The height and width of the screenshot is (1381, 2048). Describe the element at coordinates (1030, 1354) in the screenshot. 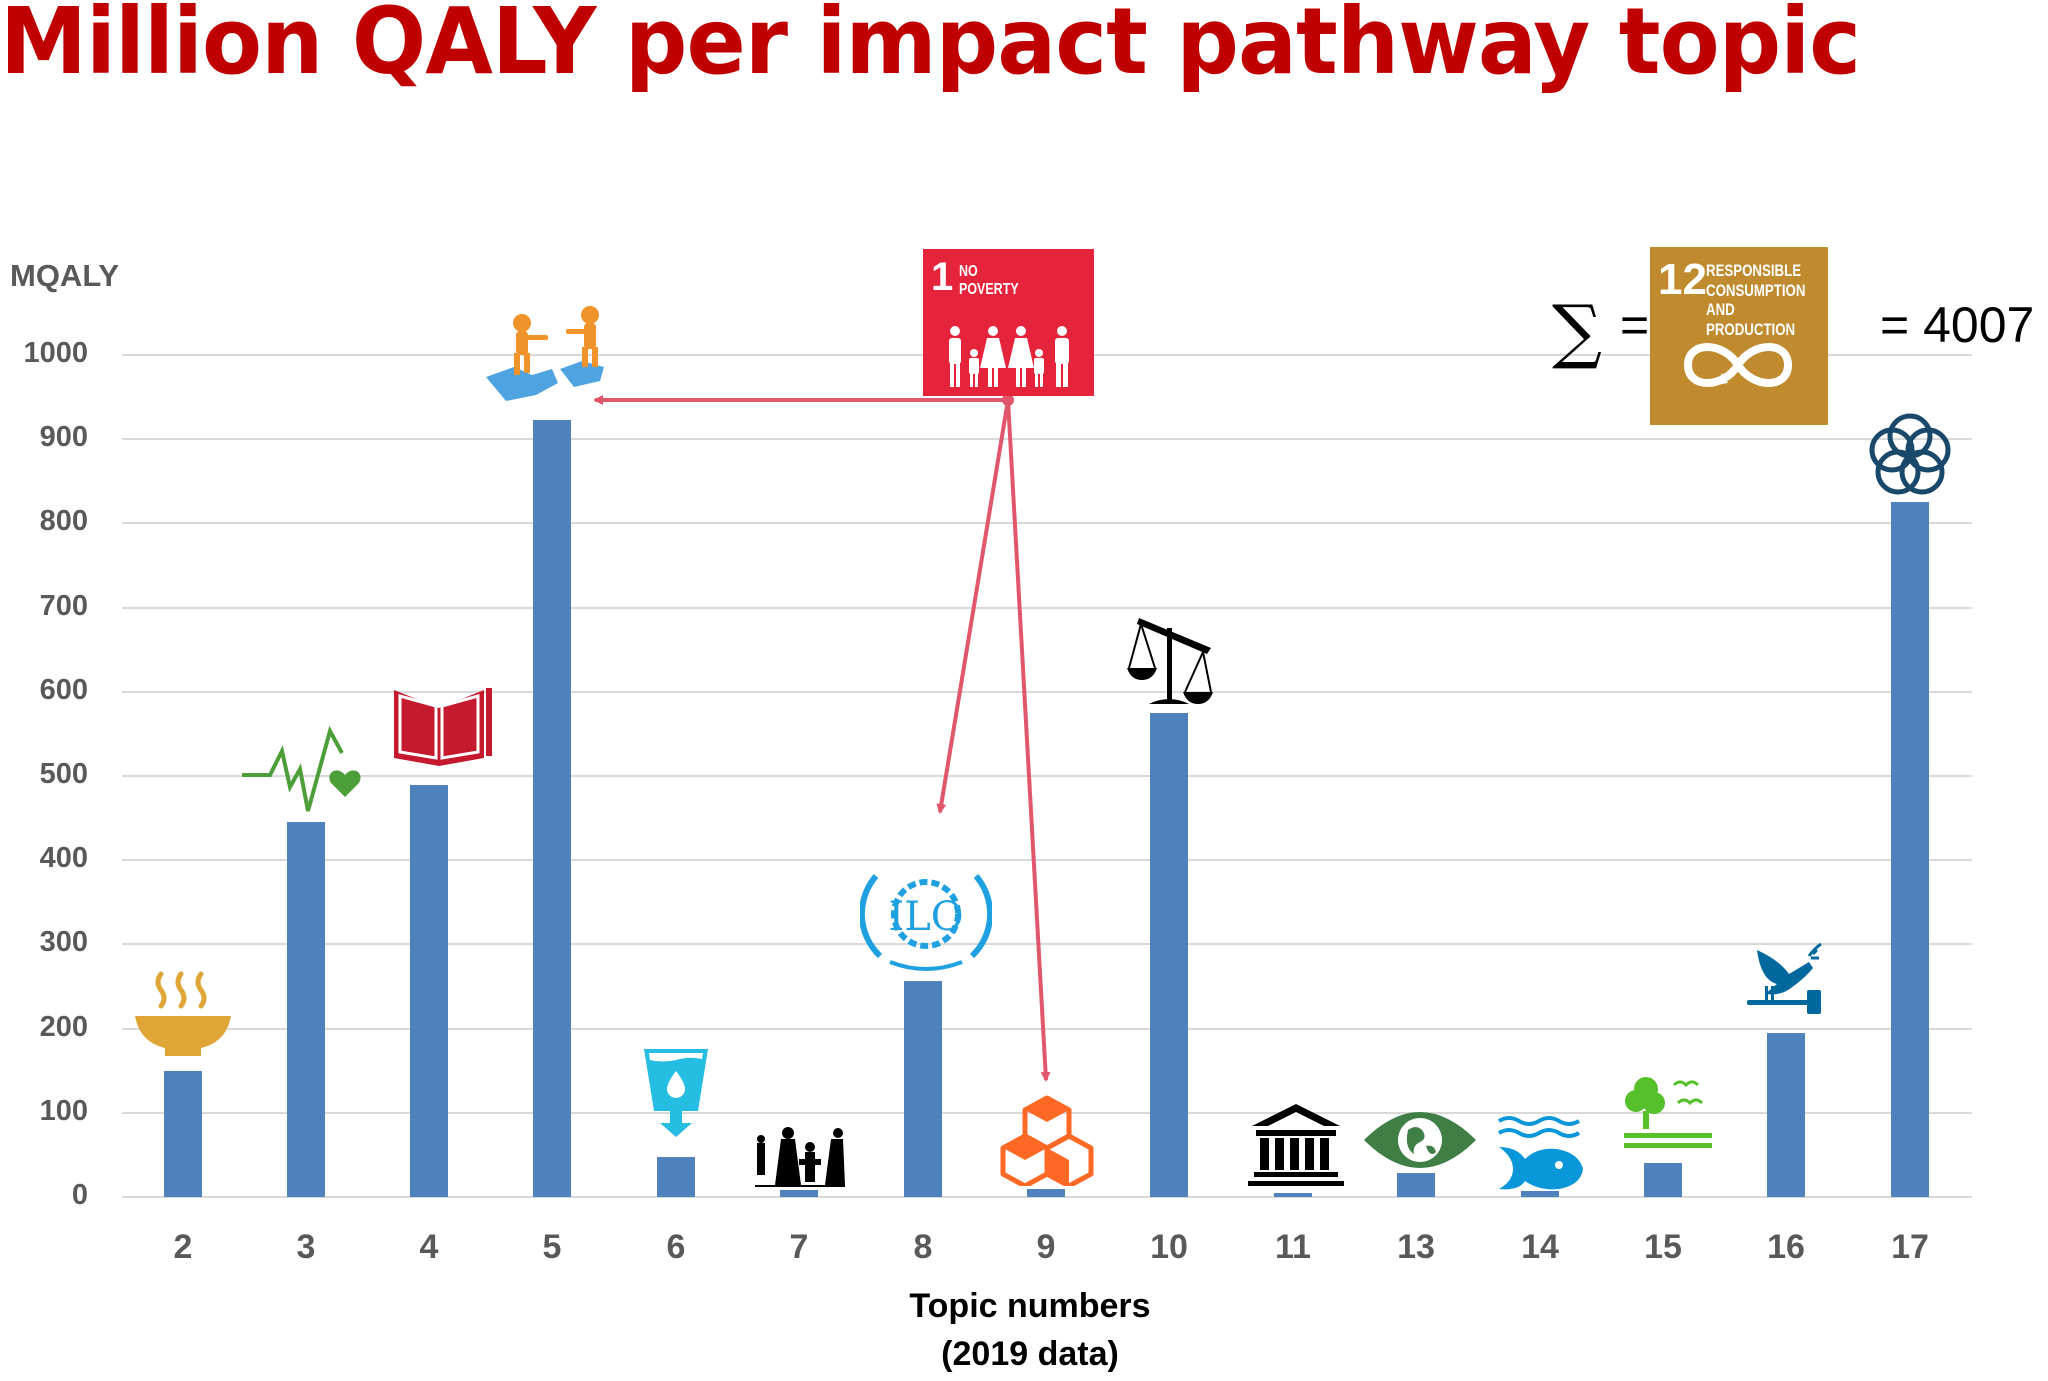

I see `x-axis-label-line2: (2019 data)` at that location.